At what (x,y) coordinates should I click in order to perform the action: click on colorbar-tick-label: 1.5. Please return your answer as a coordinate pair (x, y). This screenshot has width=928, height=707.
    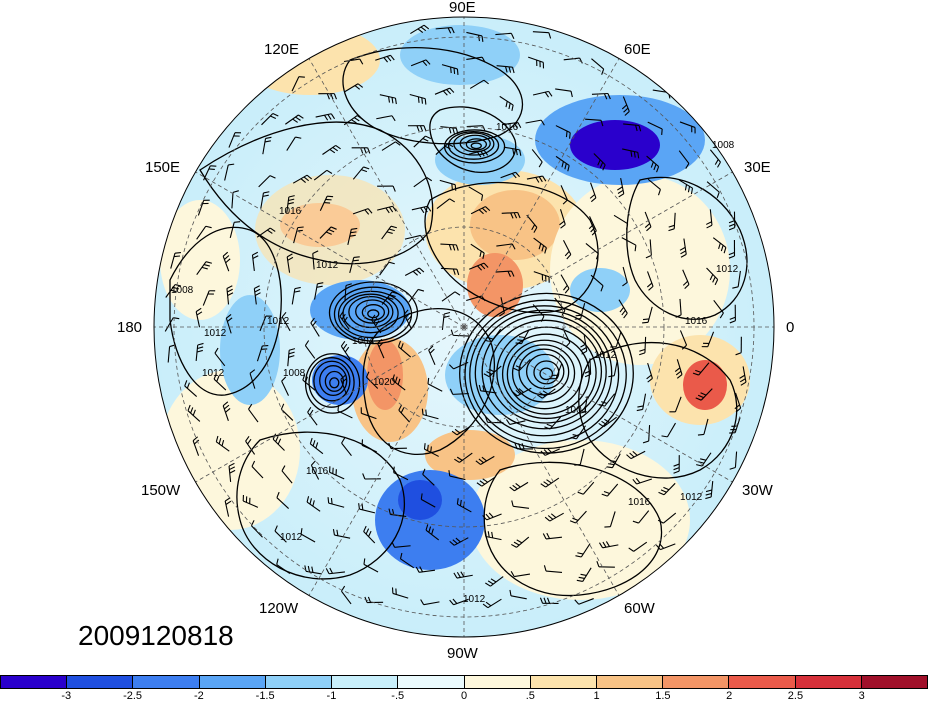
    Looking at the image, I should click on (662, 696).